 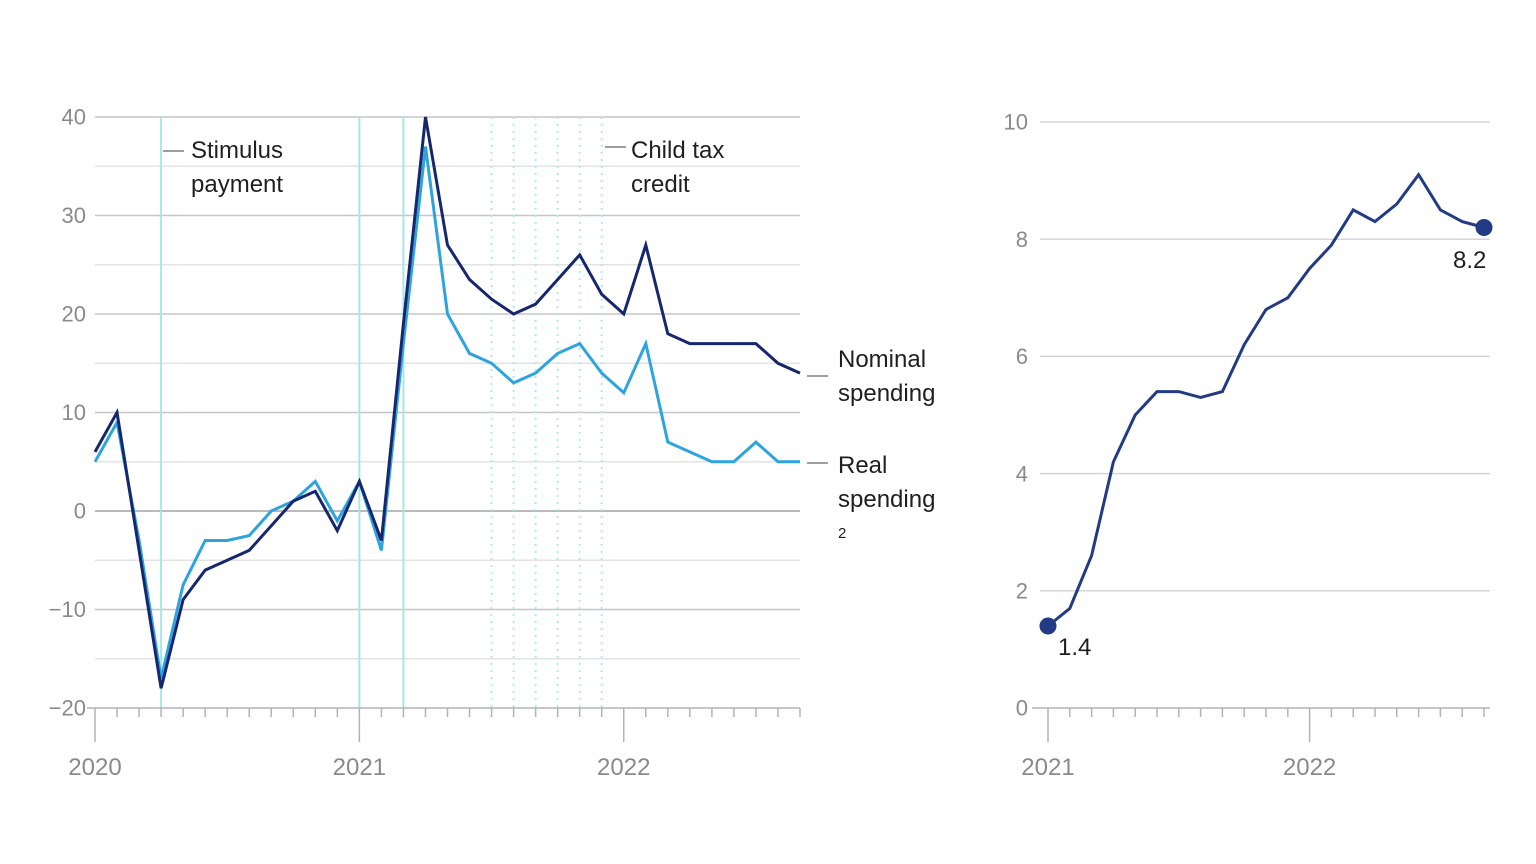 What do you see at coordinates (237, 184) in the screenshot?
I see `stimulus-annotation-line2: payment` at bounding box center [237, 184].